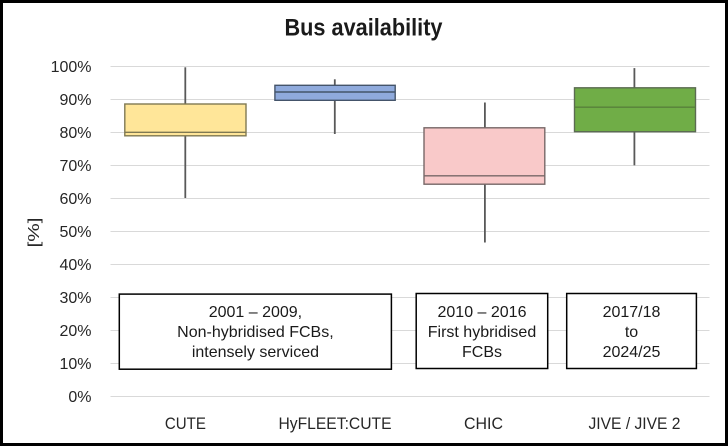  Describe the element at coordinates (632, 312) in the screenshot. I see `svg-text: 2017/18` at that location.